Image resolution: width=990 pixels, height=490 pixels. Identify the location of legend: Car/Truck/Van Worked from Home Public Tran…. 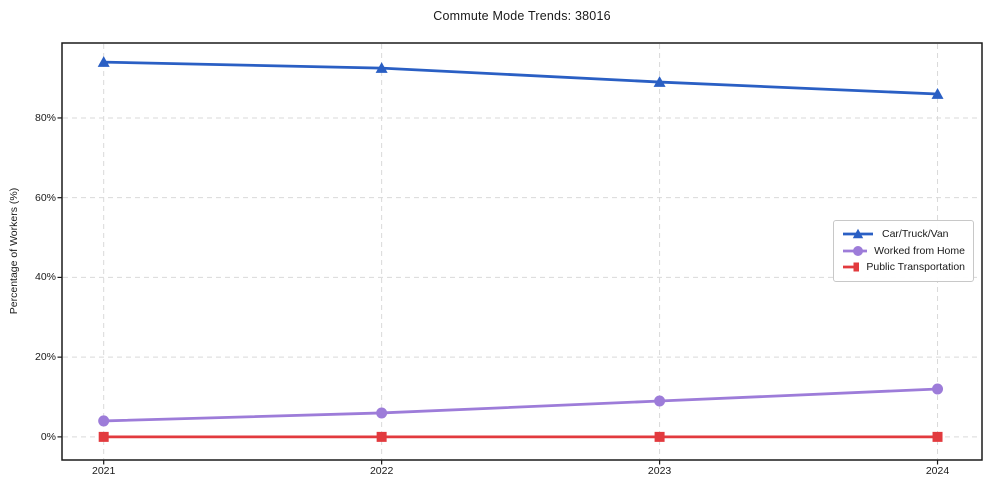
(903, 251).